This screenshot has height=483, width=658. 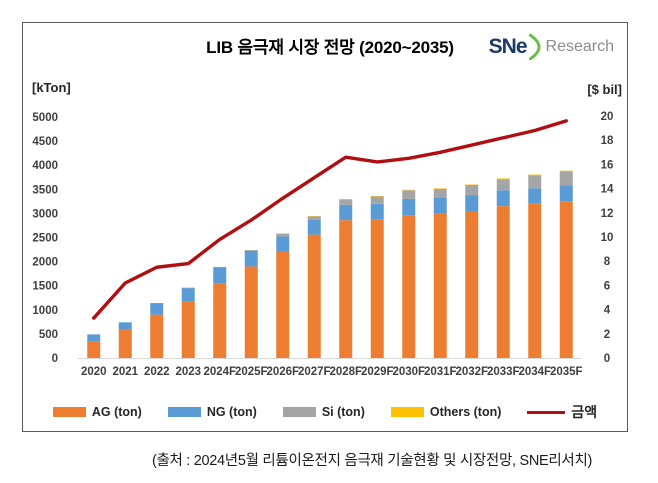 I want to click on x-axis-label: 2021, so click(x=125, y=372).